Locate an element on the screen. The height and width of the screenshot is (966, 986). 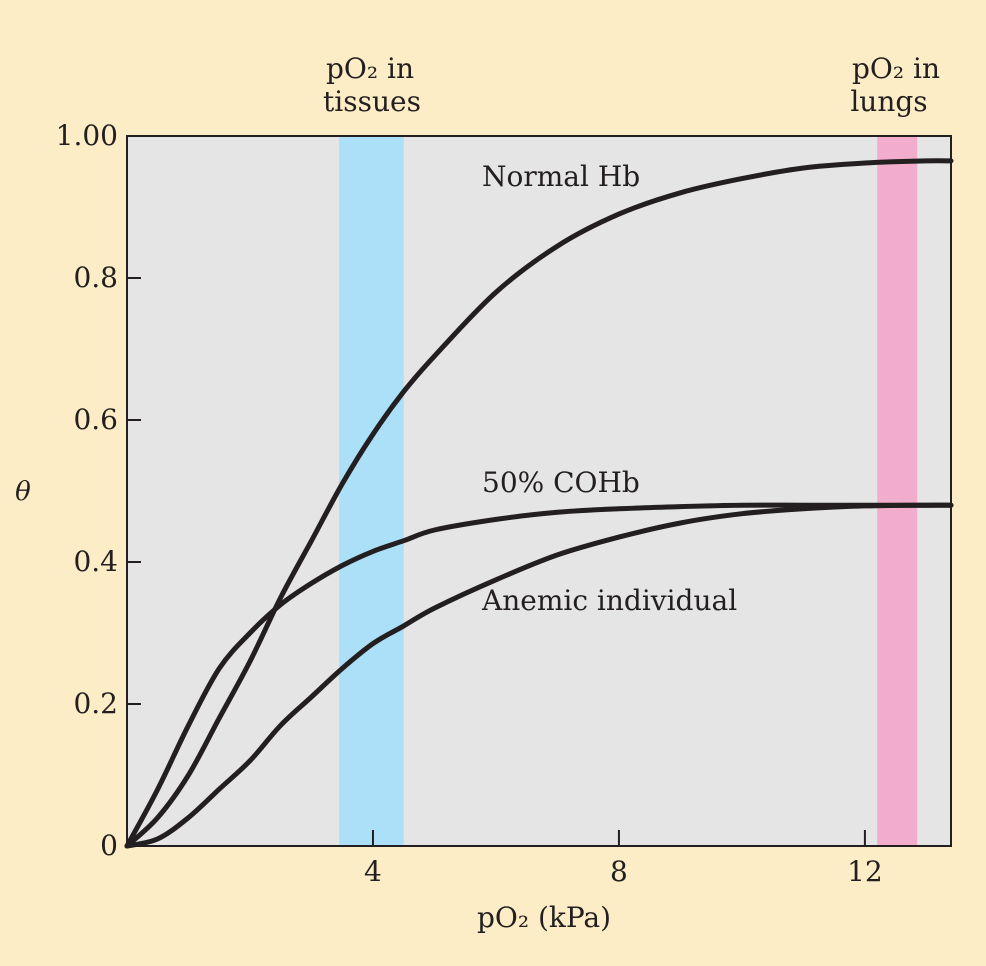
y-tick-label: 0.4 is located at coordinates (95, 561).